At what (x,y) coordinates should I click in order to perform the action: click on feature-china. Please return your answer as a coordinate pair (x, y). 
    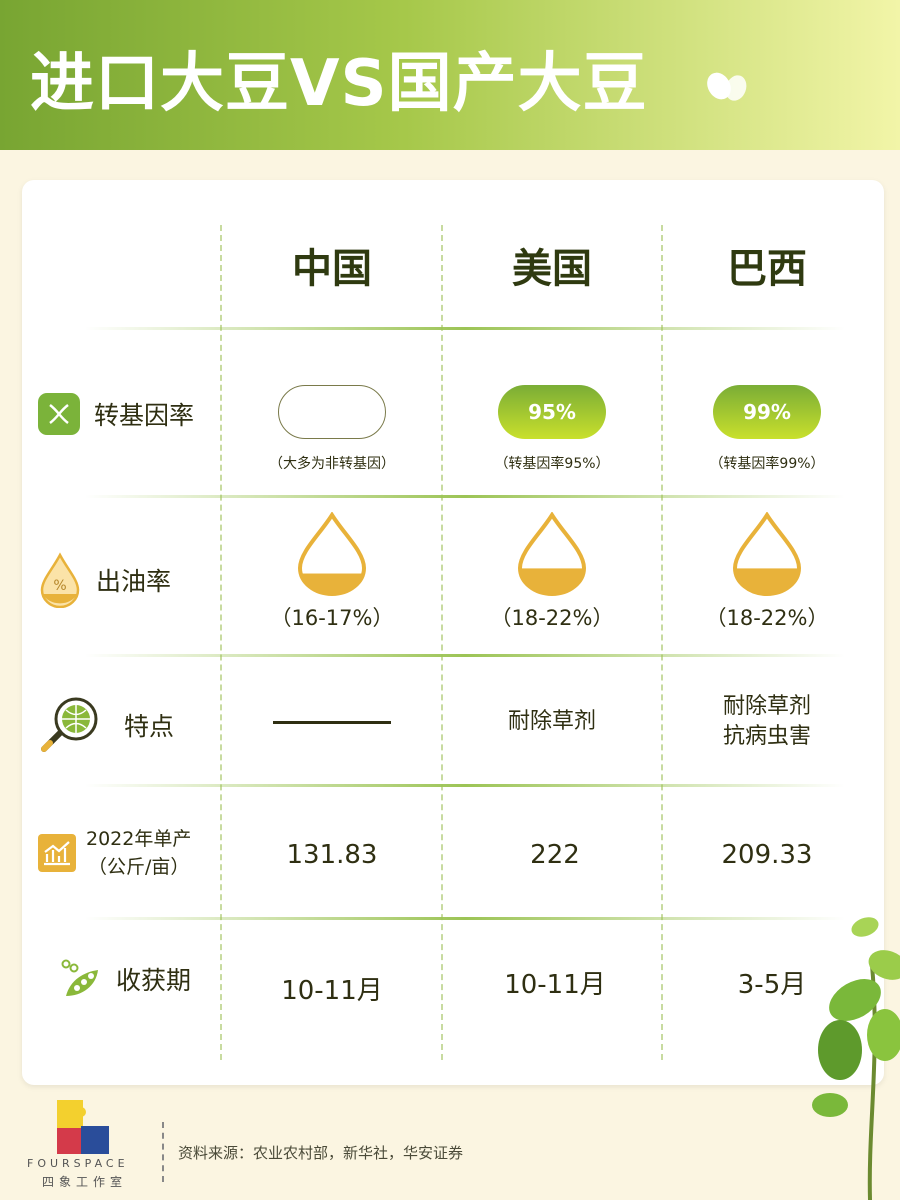
    Looking at the image, I should click on (332, 722).